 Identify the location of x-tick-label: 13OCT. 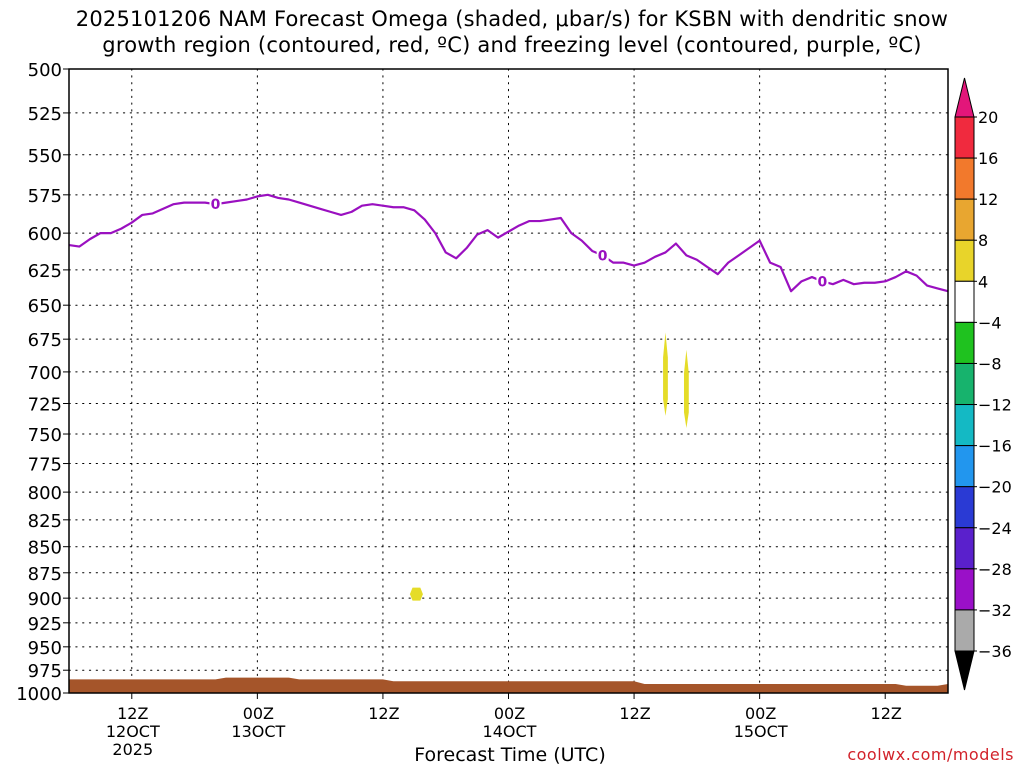
(258, 731).